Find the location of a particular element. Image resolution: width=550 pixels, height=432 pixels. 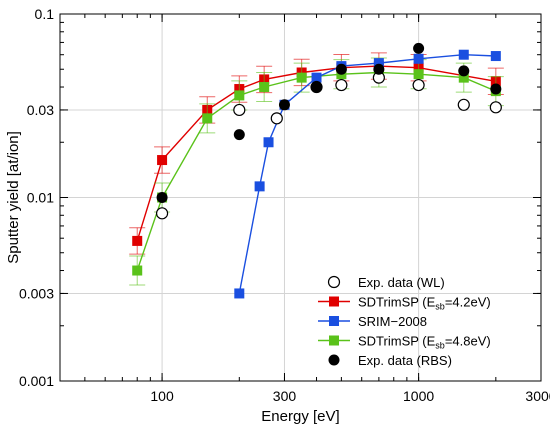

x-tick-label: 1000 is located at coordinates (418, 396).